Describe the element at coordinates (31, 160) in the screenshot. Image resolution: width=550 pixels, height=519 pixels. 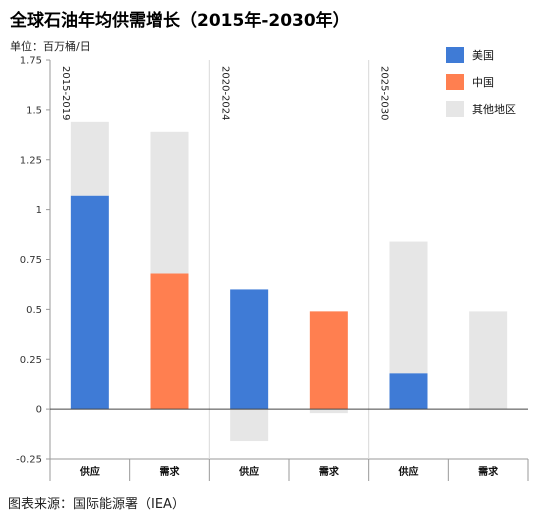
I see `y-tick-label: 1.25` at that location.